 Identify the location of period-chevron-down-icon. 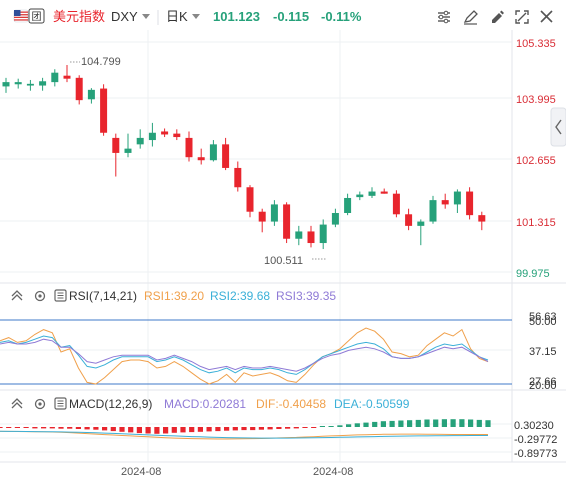
(196, 16).